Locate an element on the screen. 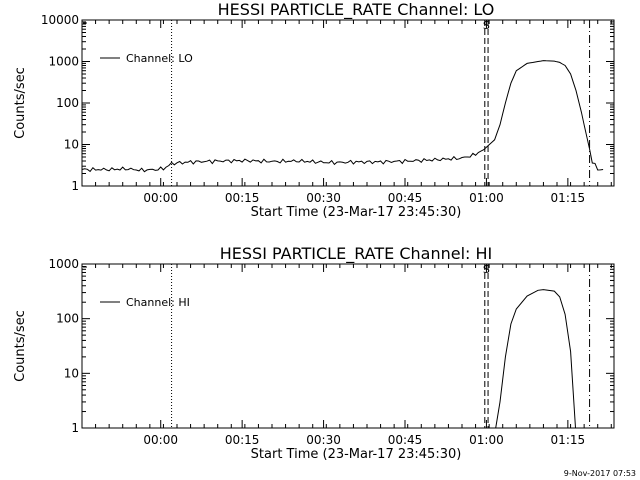 The height and width of the screenshot is (480, 640). series-line-hi is located at coordinates (535, 359).